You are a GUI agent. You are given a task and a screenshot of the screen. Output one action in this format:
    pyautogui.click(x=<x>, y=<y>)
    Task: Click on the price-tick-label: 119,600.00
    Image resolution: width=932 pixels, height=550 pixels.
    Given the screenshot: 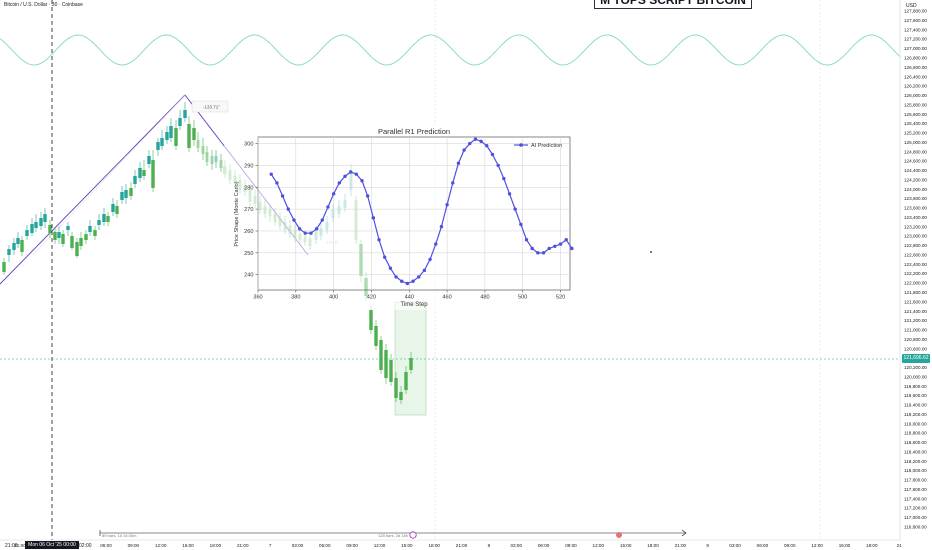 What is the action you would take?
    pyautogui.click(x=915, y=395)
    